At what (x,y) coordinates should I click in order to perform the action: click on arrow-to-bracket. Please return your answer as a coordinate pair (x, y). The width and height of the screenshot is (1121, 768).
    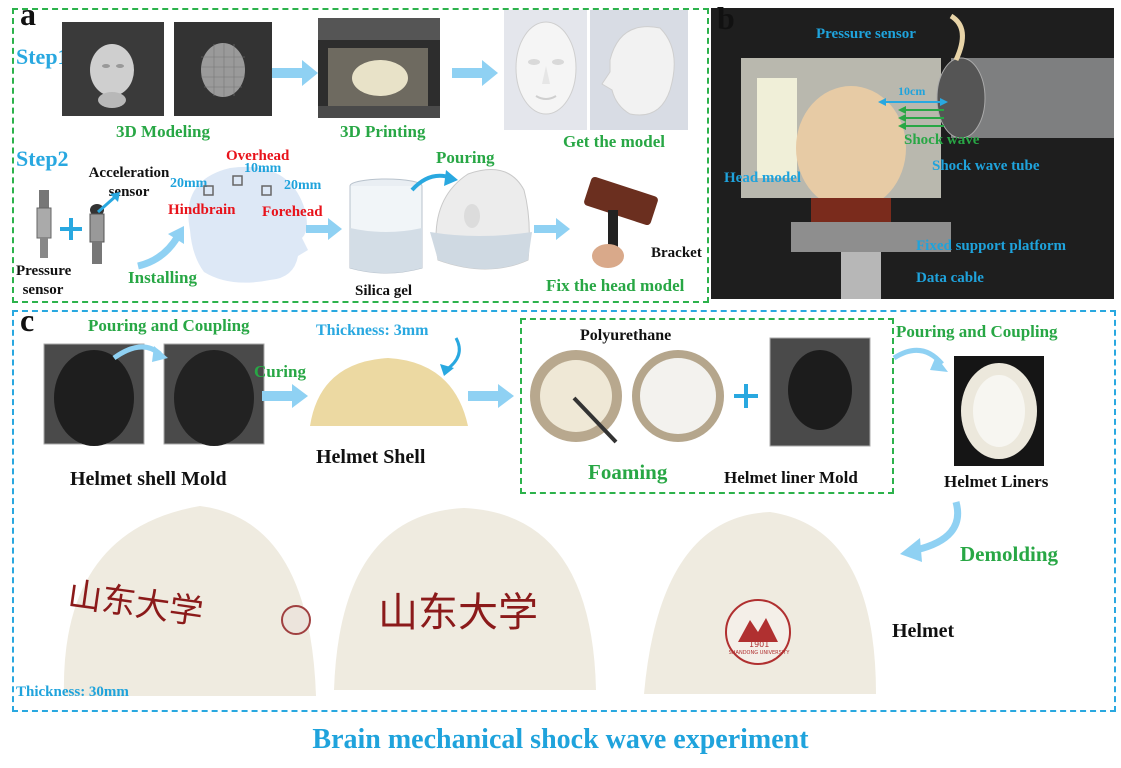
    Looking at the image, I should click on (552, 229).